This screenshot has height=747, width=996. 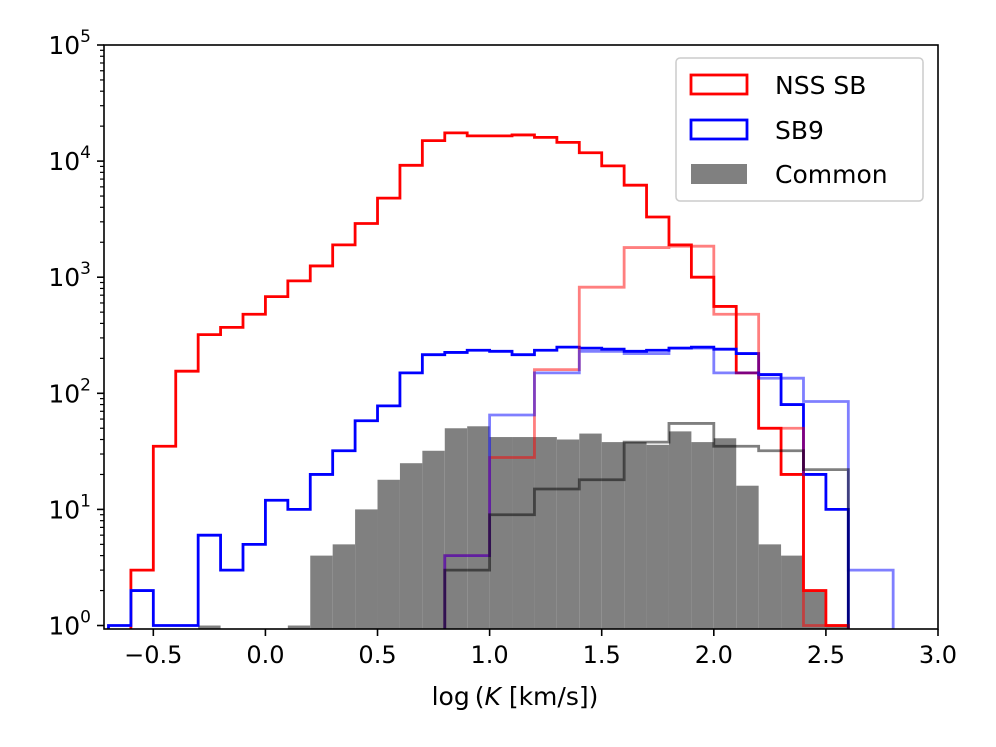 I want to click on y-tick-label: 10⁵, so click(x=69, y=43).